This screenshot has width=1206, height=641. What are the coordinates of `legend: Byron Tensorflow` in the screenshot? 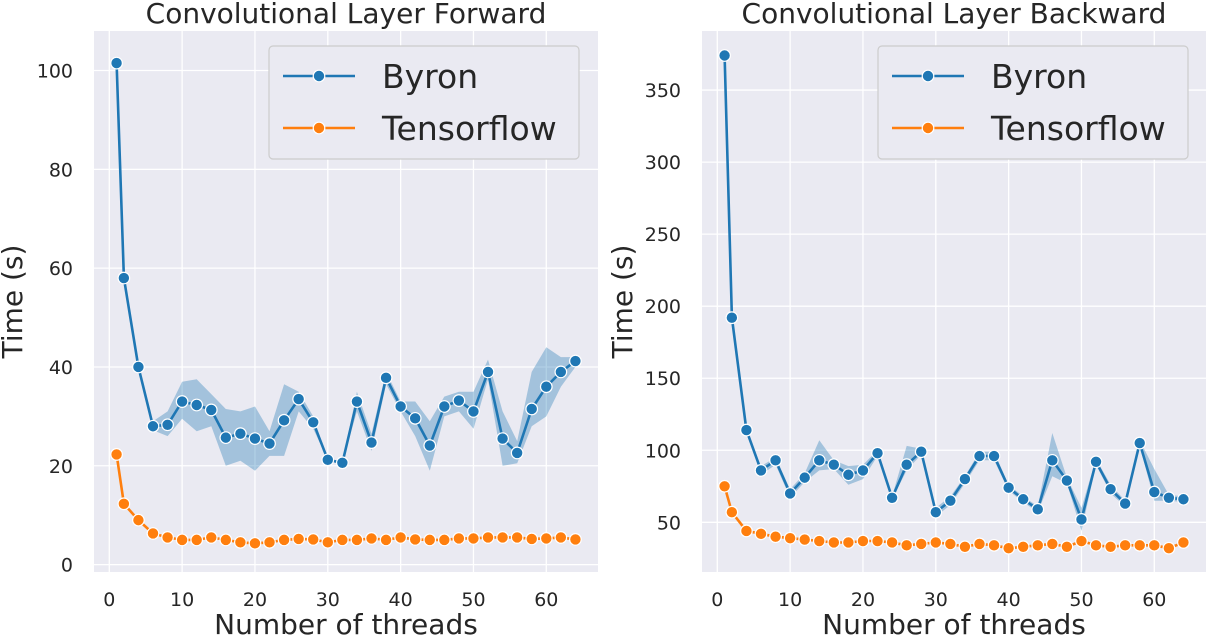 It's located at (1033, 102).